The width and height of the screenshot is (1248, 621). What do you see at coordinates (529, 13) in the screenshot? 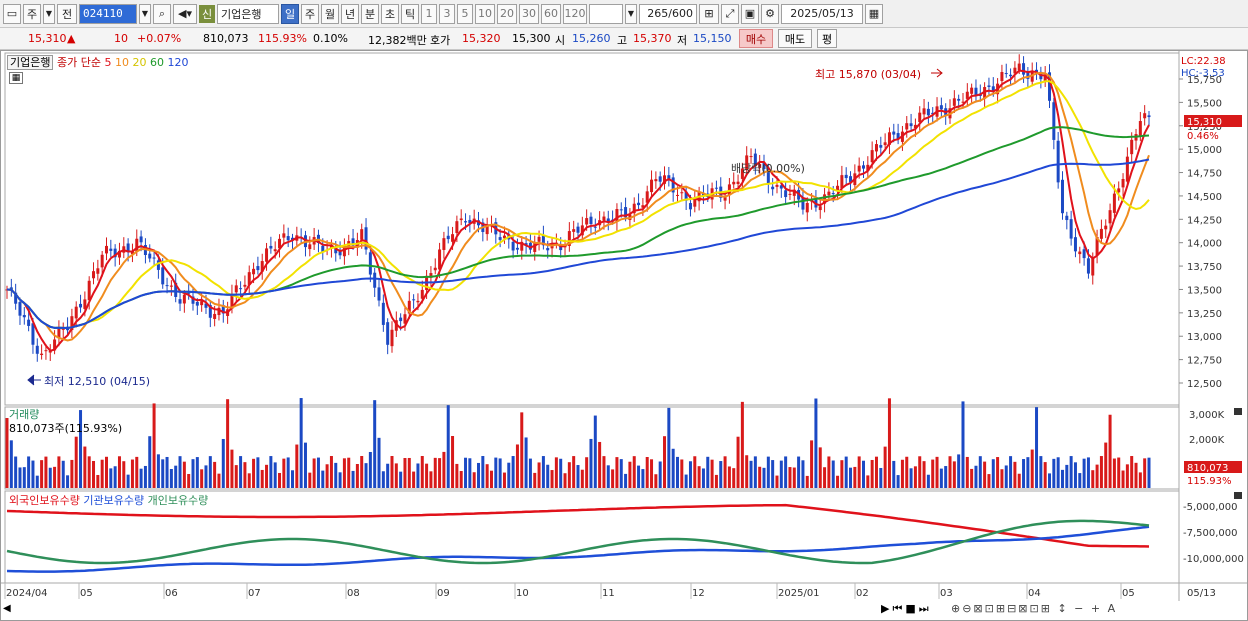
I see `interval-30: 30` at bounding box center [529, 13].